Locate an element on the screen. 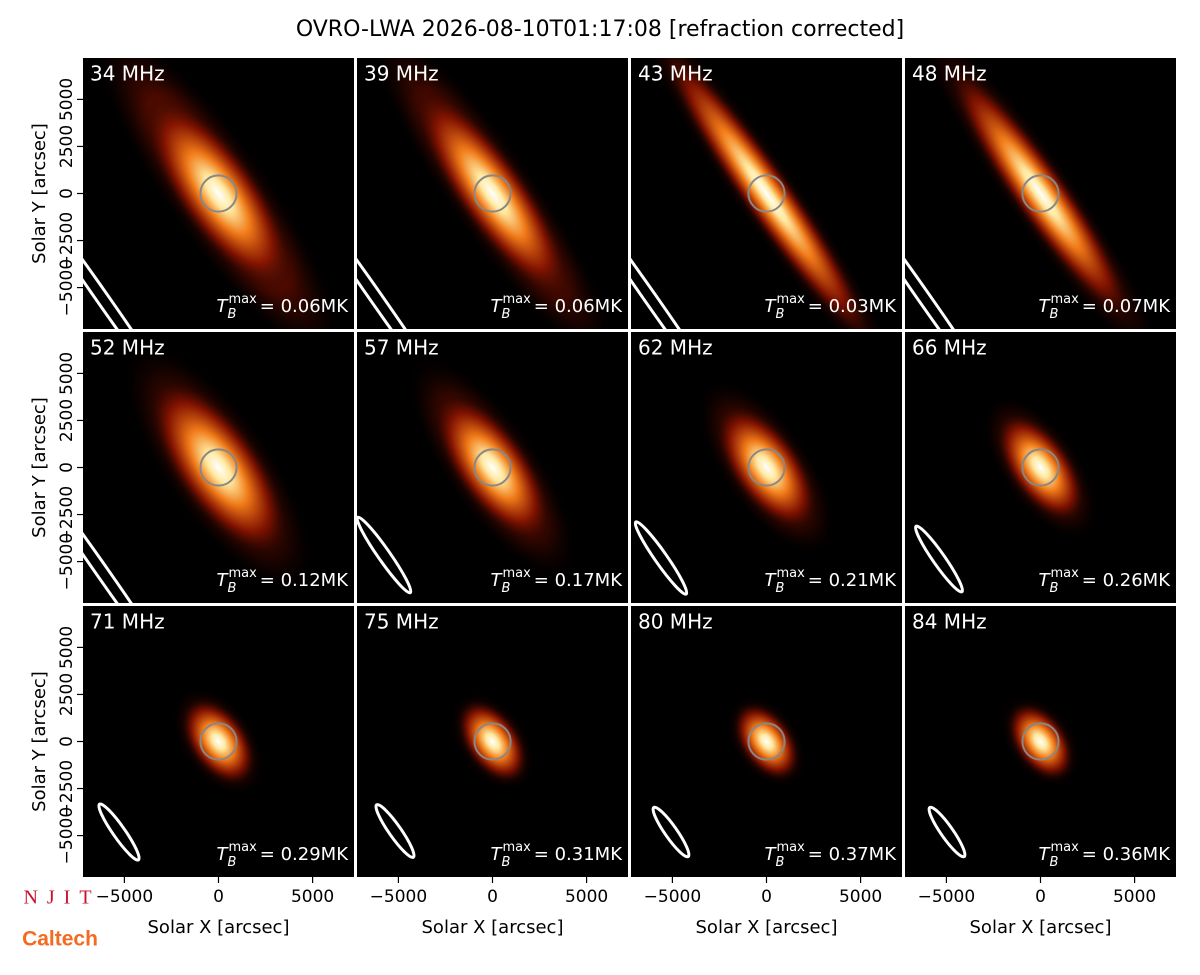  logo-njit: NJIT is located at coordinates (61, 898).